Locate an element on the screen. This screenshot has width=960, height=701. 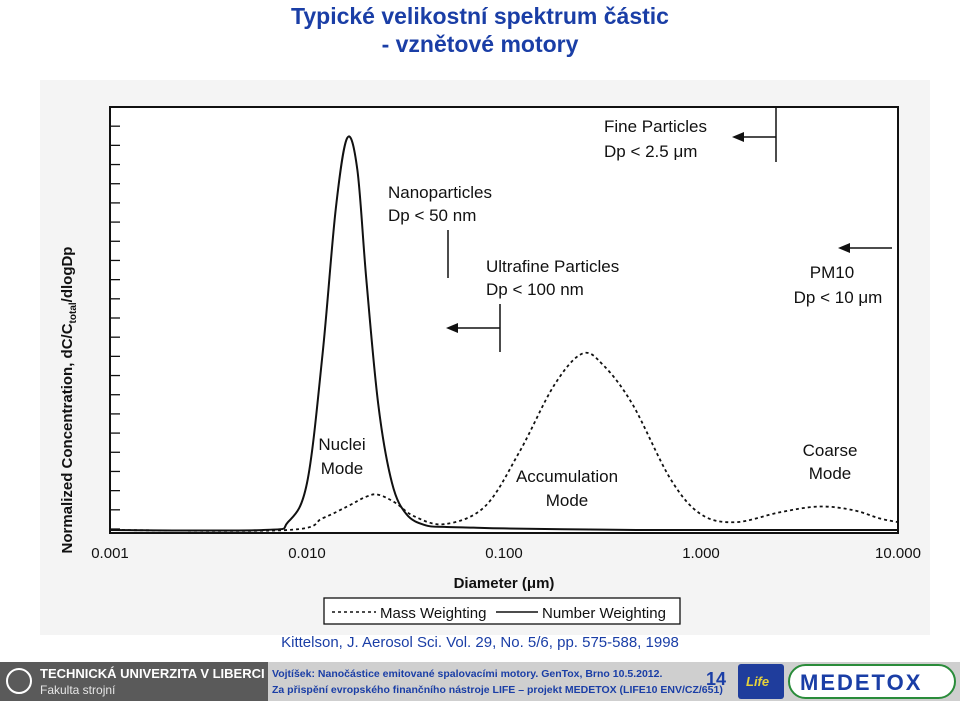
life-logo-icon: Life is located at coordinates (761, 681).